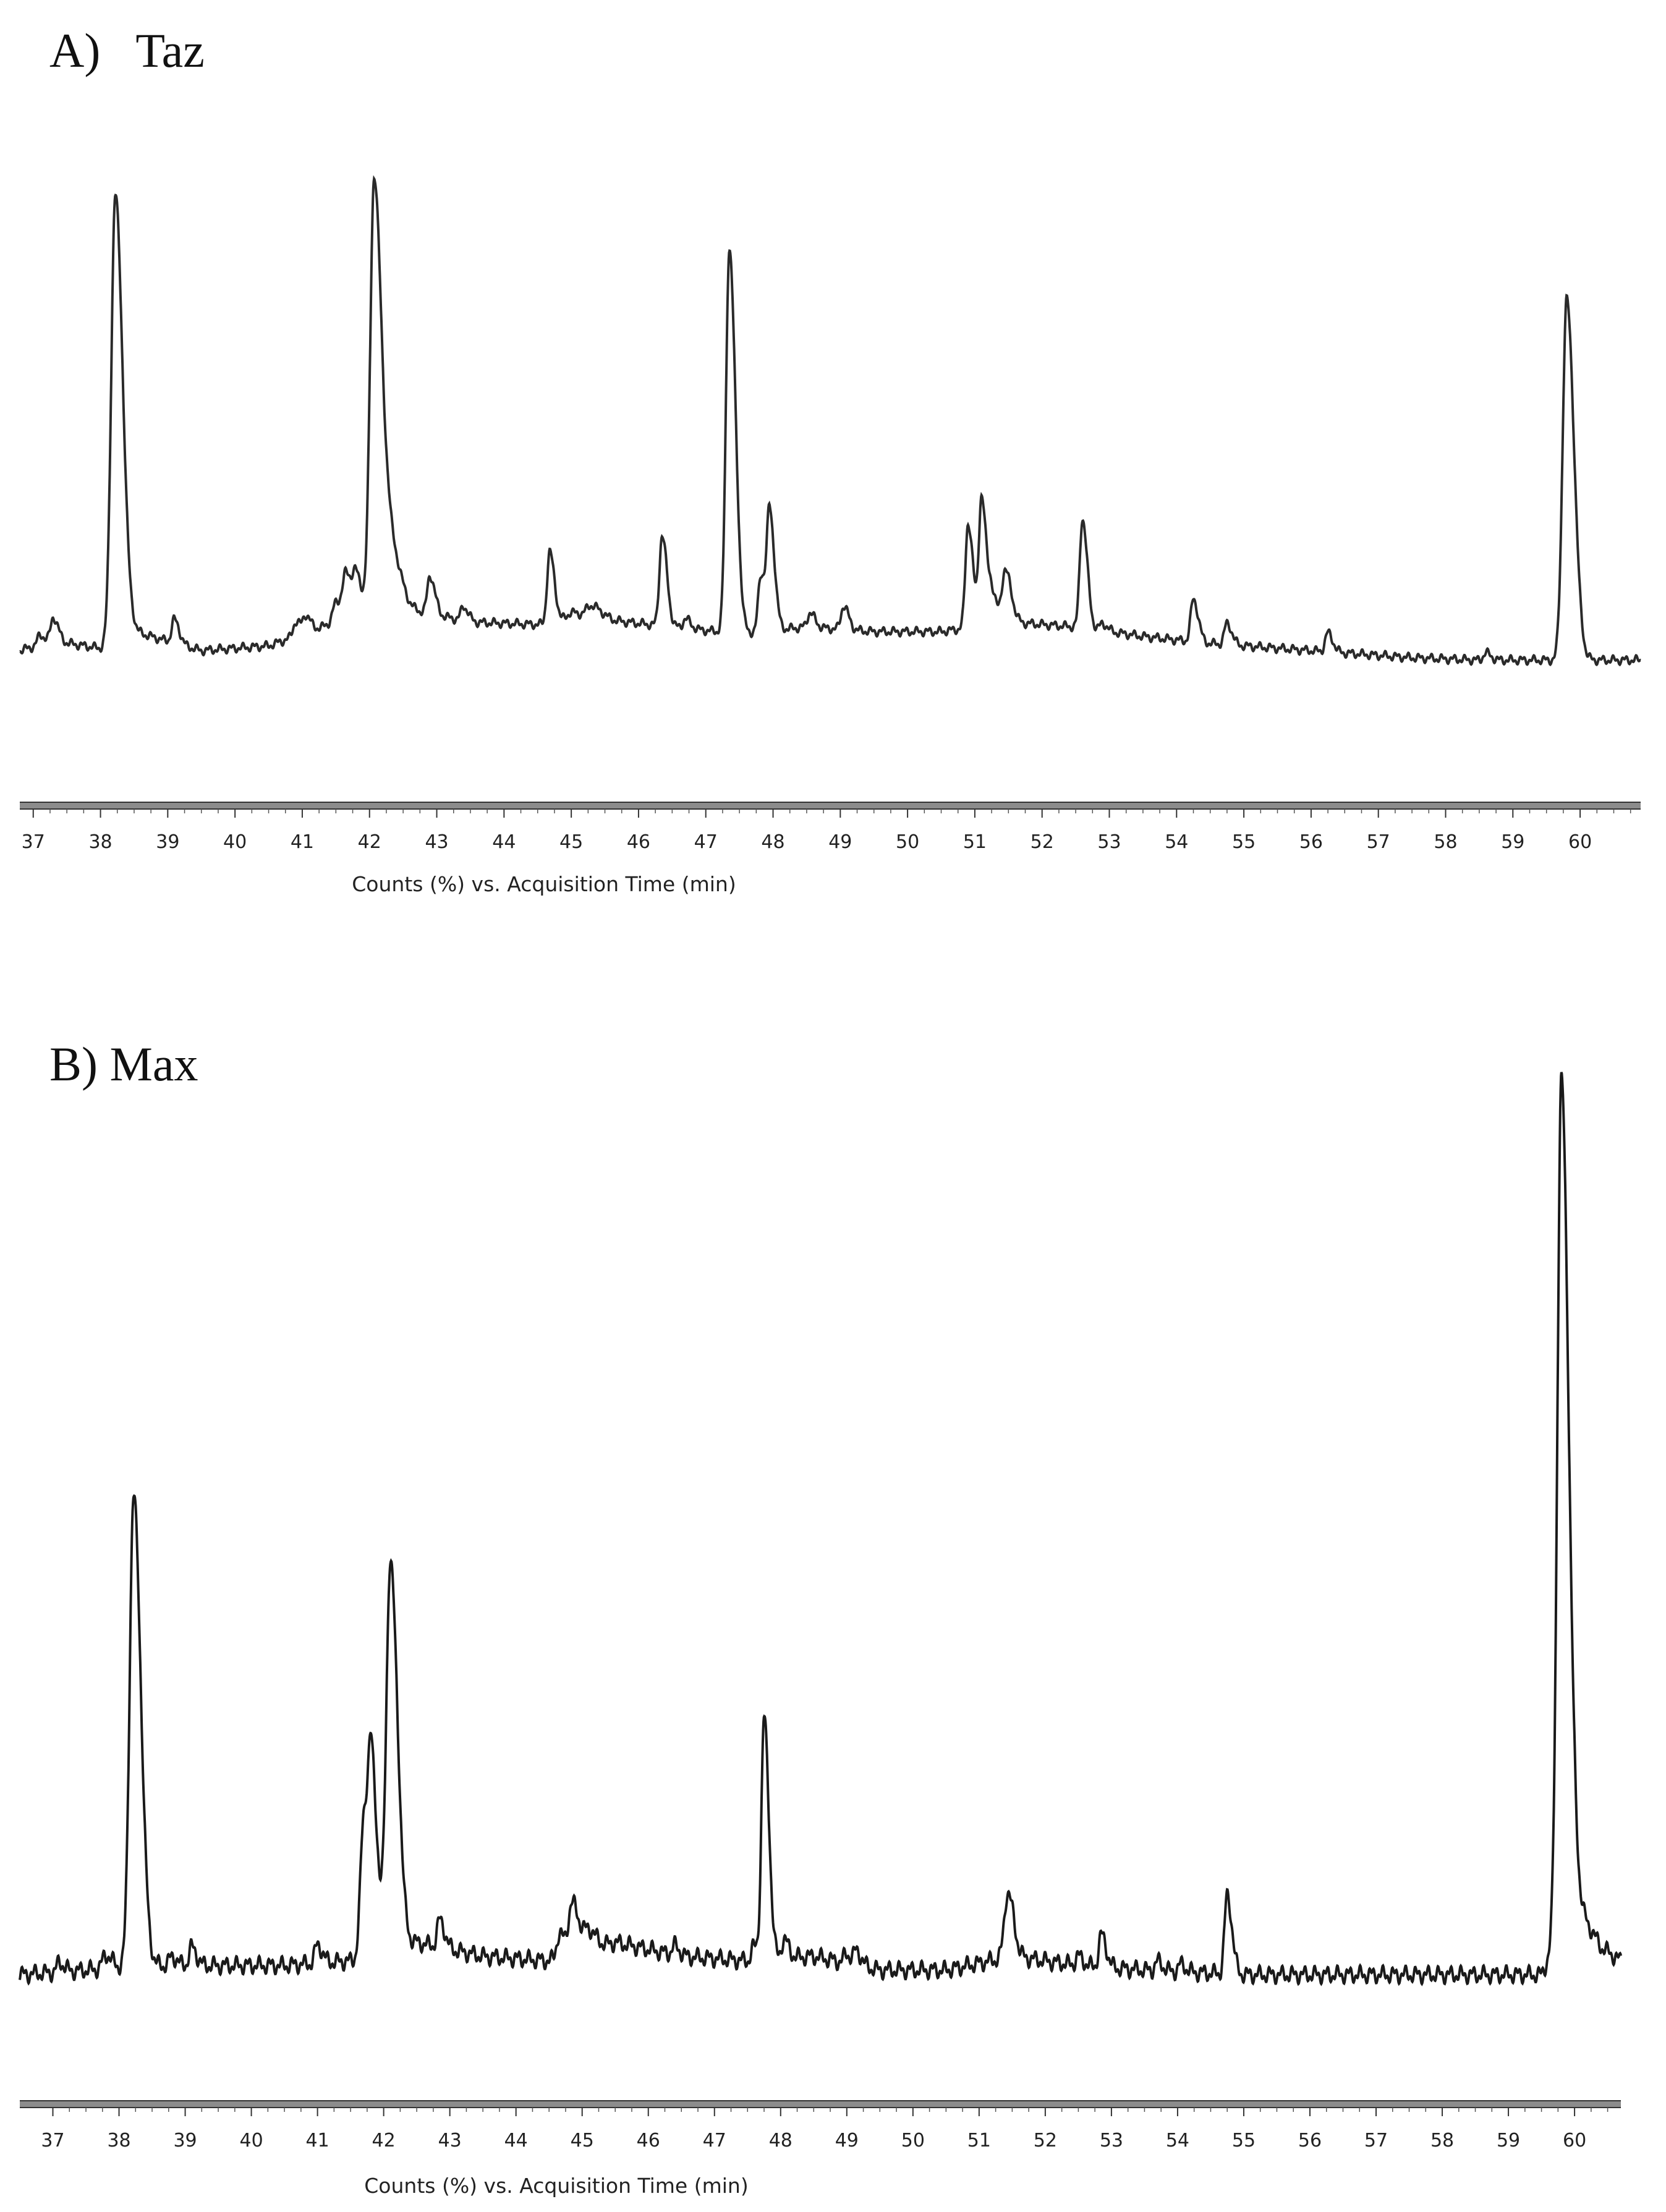  Describe the element at coordinates (167, 842) in the screenshot. I see `x-tick-label-a-39: 39` at that location.